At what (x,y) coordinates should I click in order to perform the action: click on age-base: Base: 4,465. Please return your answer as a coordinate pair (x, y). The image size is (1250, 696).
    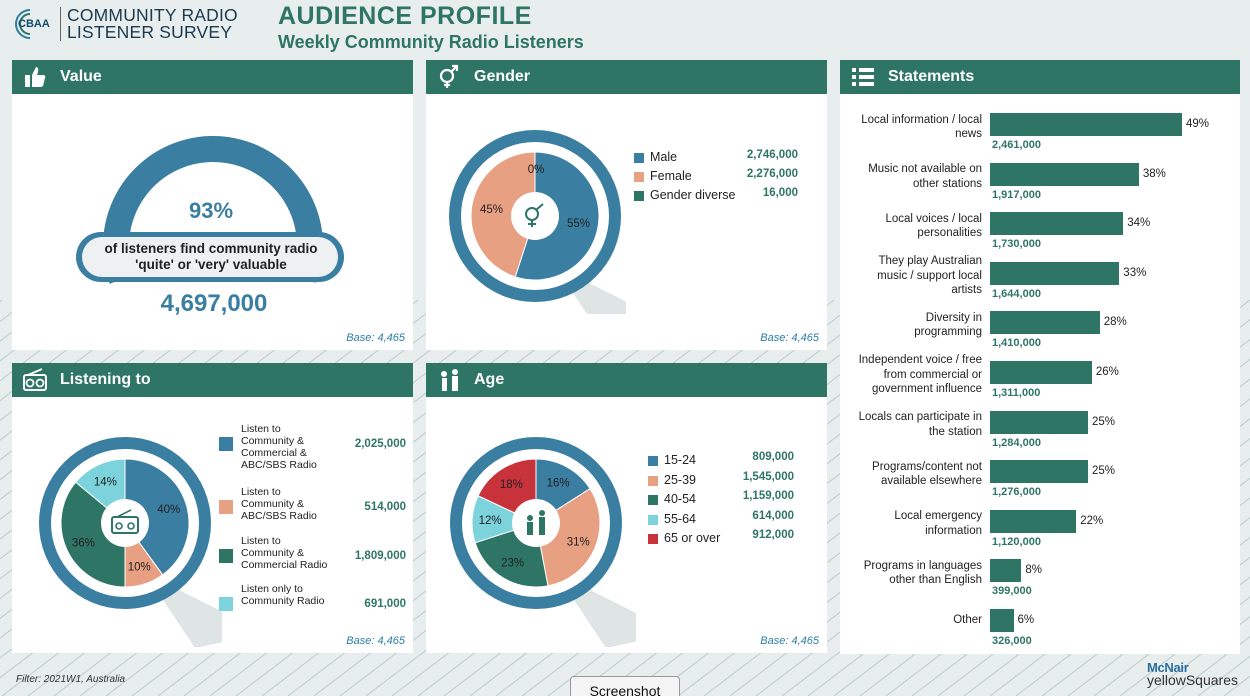
    Looking at the image, I should click on (789, 641).